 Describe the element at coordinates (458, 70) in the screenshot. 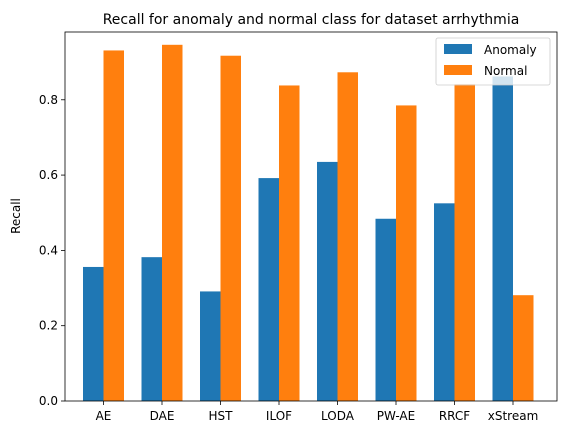

I see `legend-swatch-normal` at that location.